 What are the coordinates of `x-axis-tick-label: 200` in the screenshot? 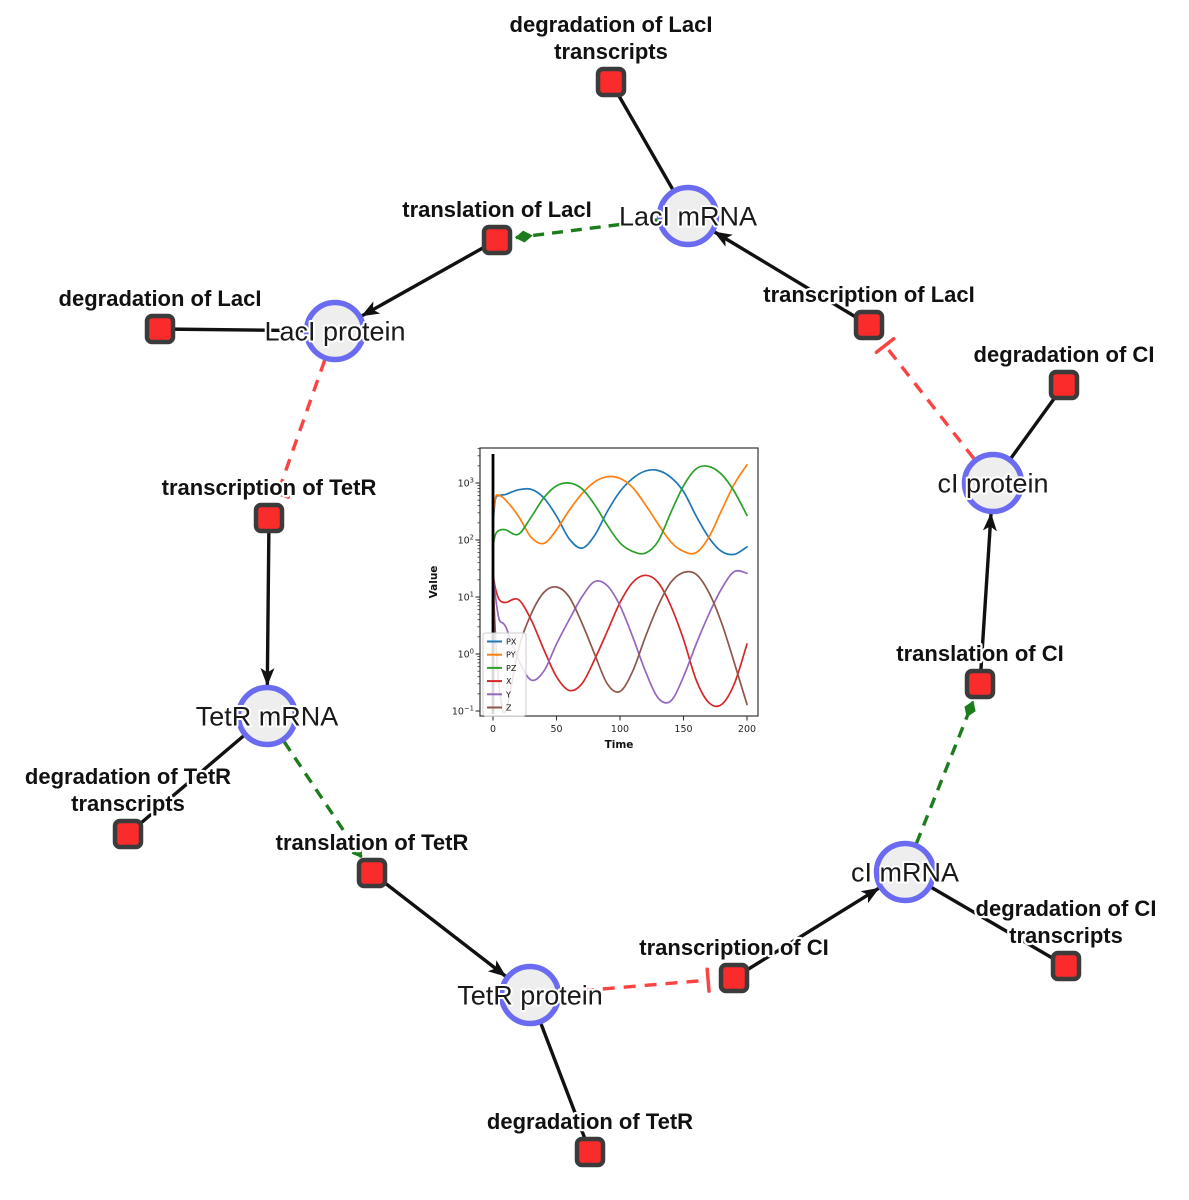 It's located at (747, 729).